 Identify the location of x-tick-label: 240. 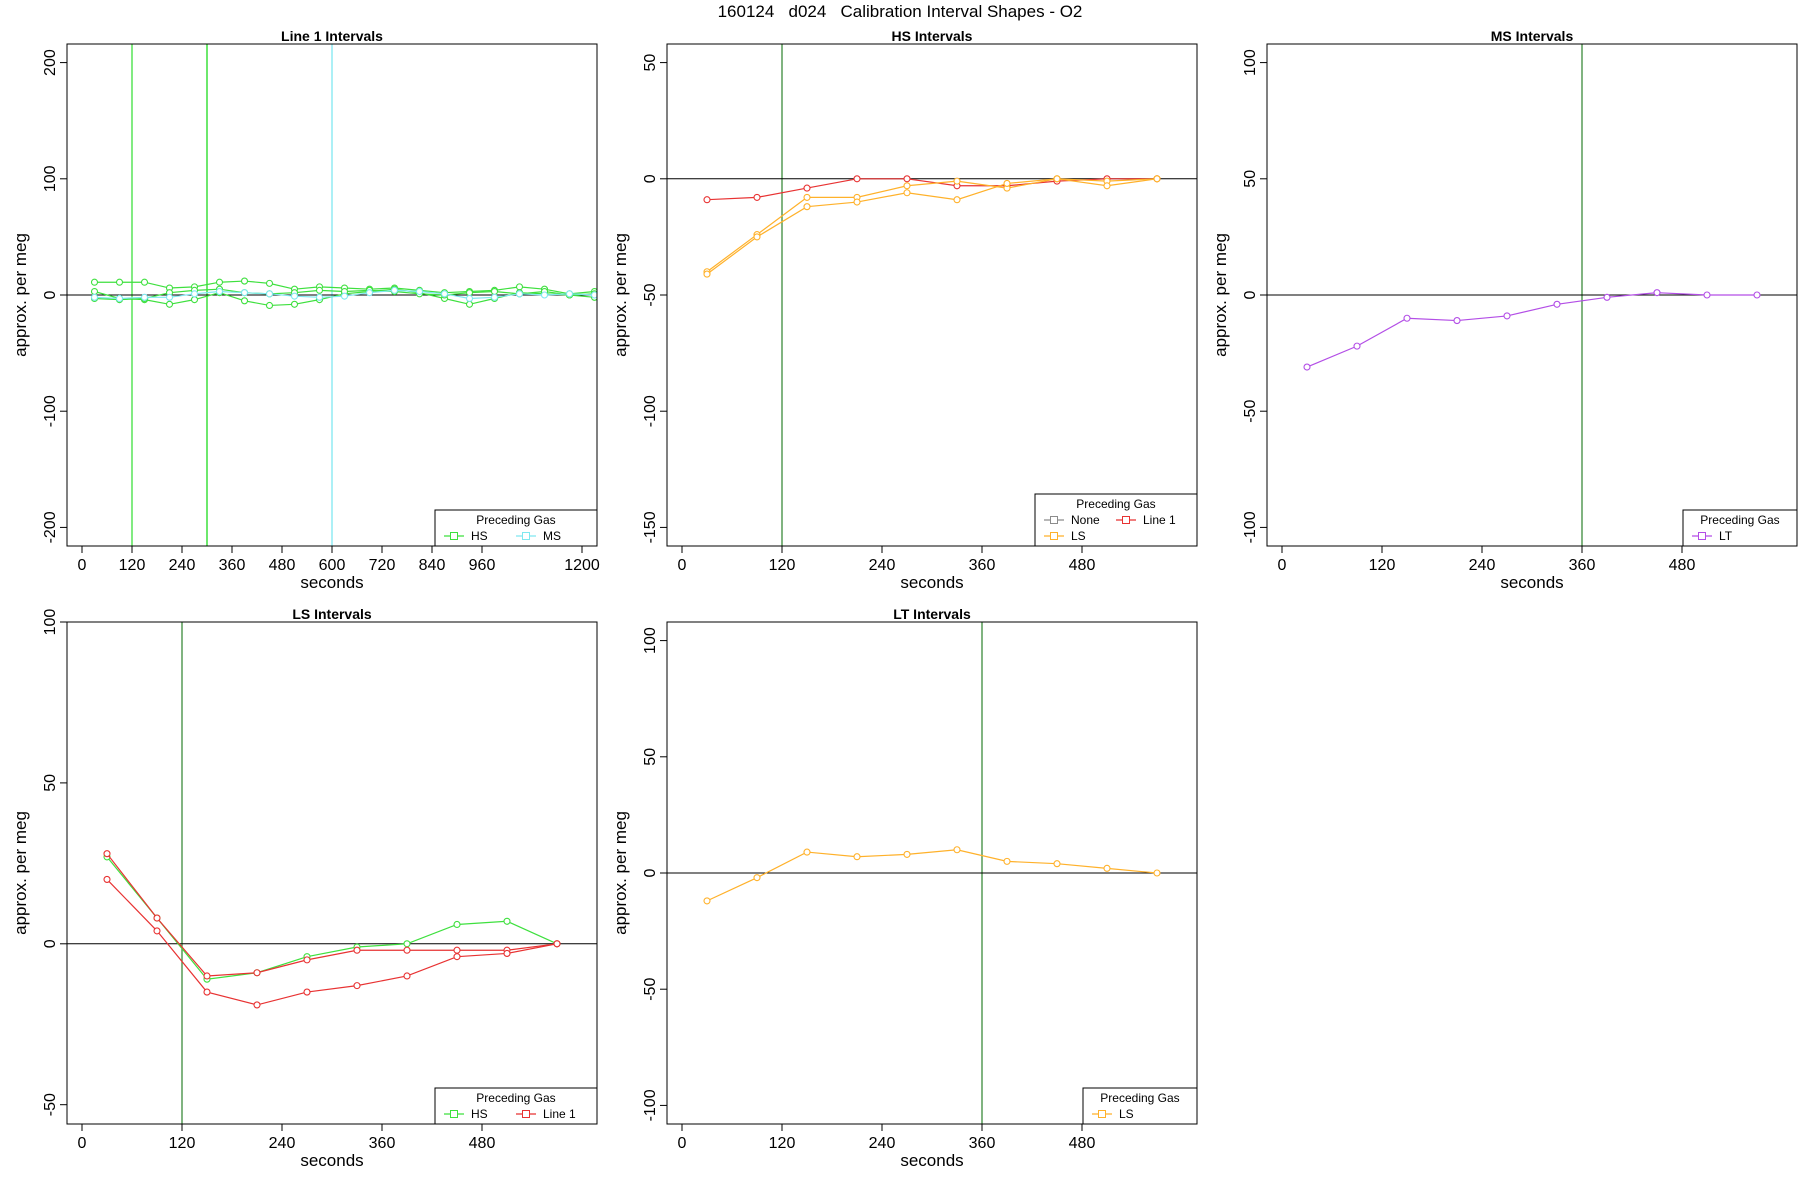
(1482, 565).